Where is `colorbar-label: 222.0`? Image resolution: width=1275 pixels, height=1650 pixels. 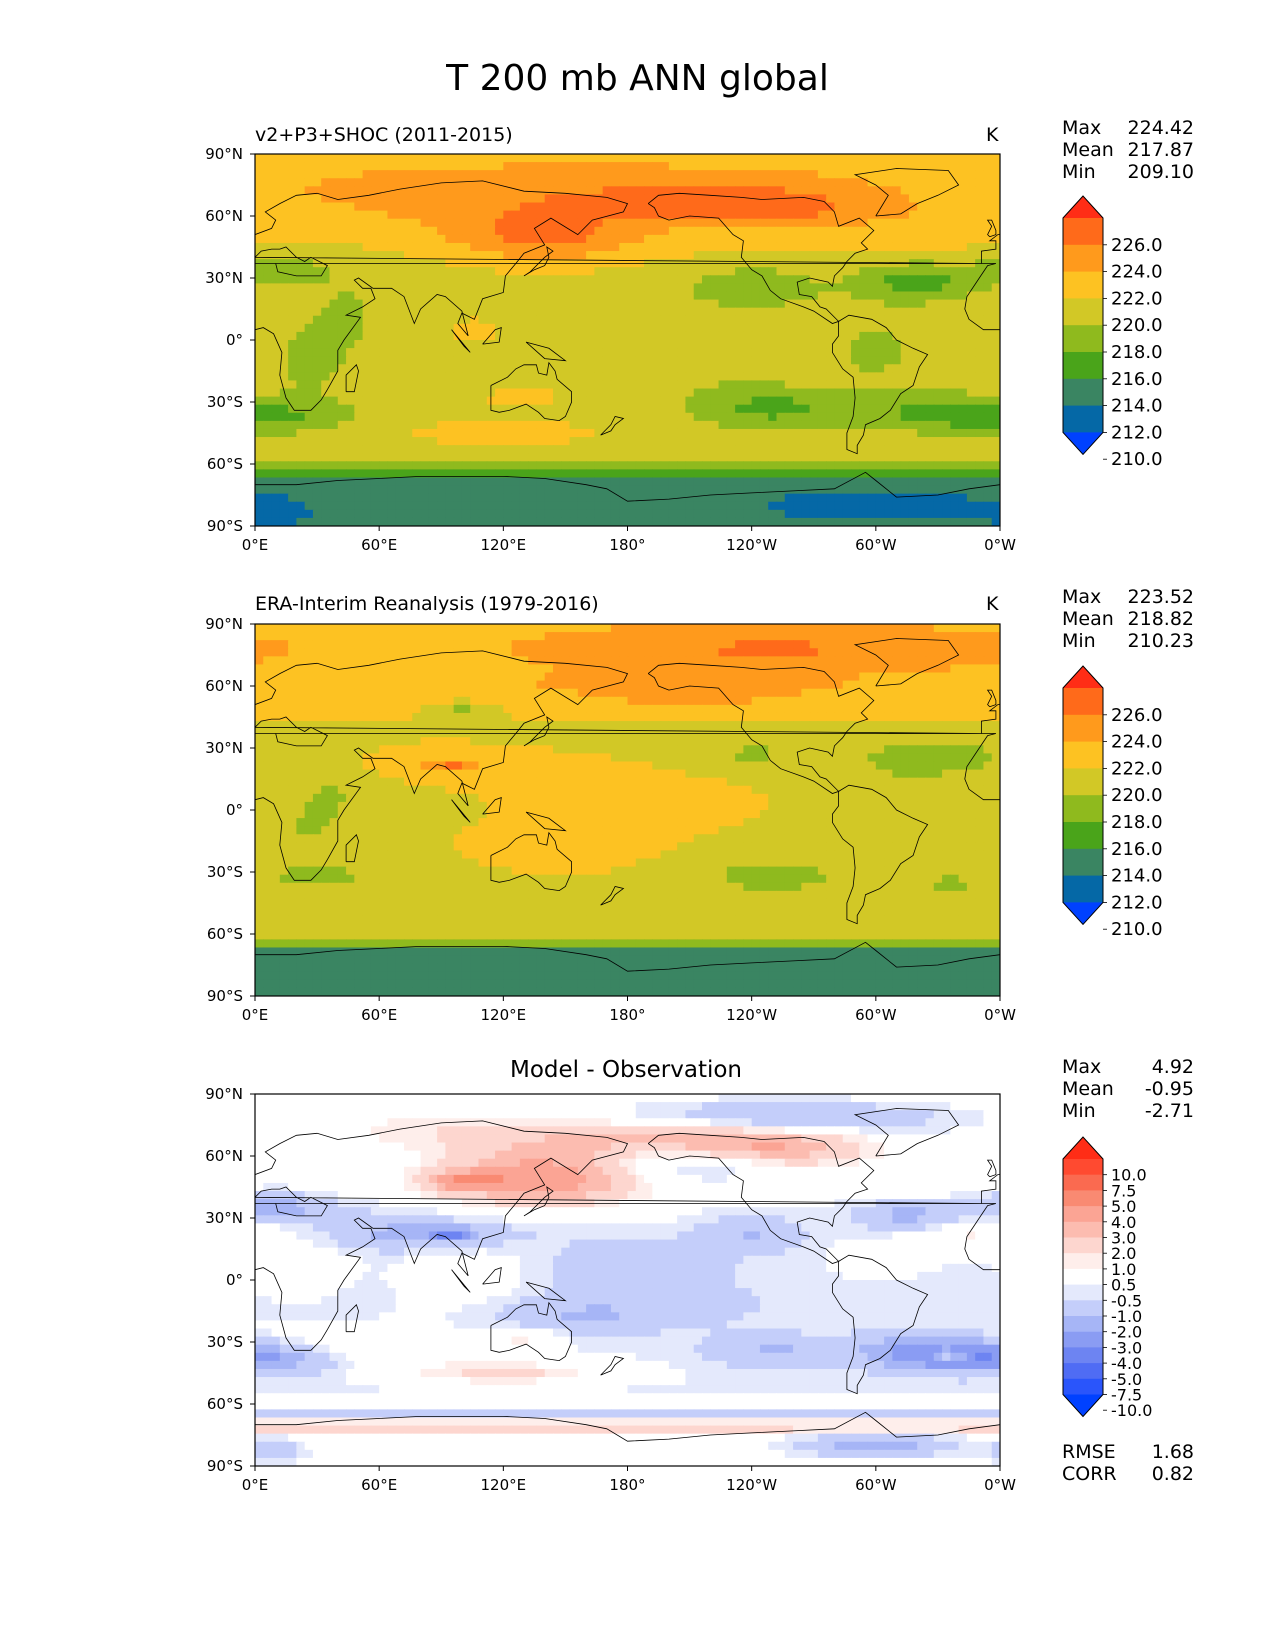 colorbar-label: 222.0 is located at coordinates (1137, 298).